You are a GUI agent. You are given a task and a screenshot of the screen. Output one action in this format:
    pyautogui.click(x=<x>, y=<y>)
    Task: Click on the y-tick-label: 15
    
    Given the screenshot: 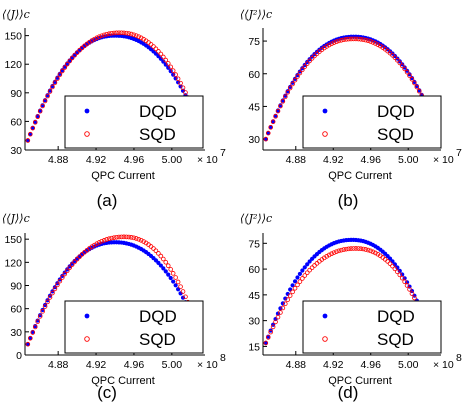 What is the action you would take?
    pyautogui.click(x=254, y=347)
    